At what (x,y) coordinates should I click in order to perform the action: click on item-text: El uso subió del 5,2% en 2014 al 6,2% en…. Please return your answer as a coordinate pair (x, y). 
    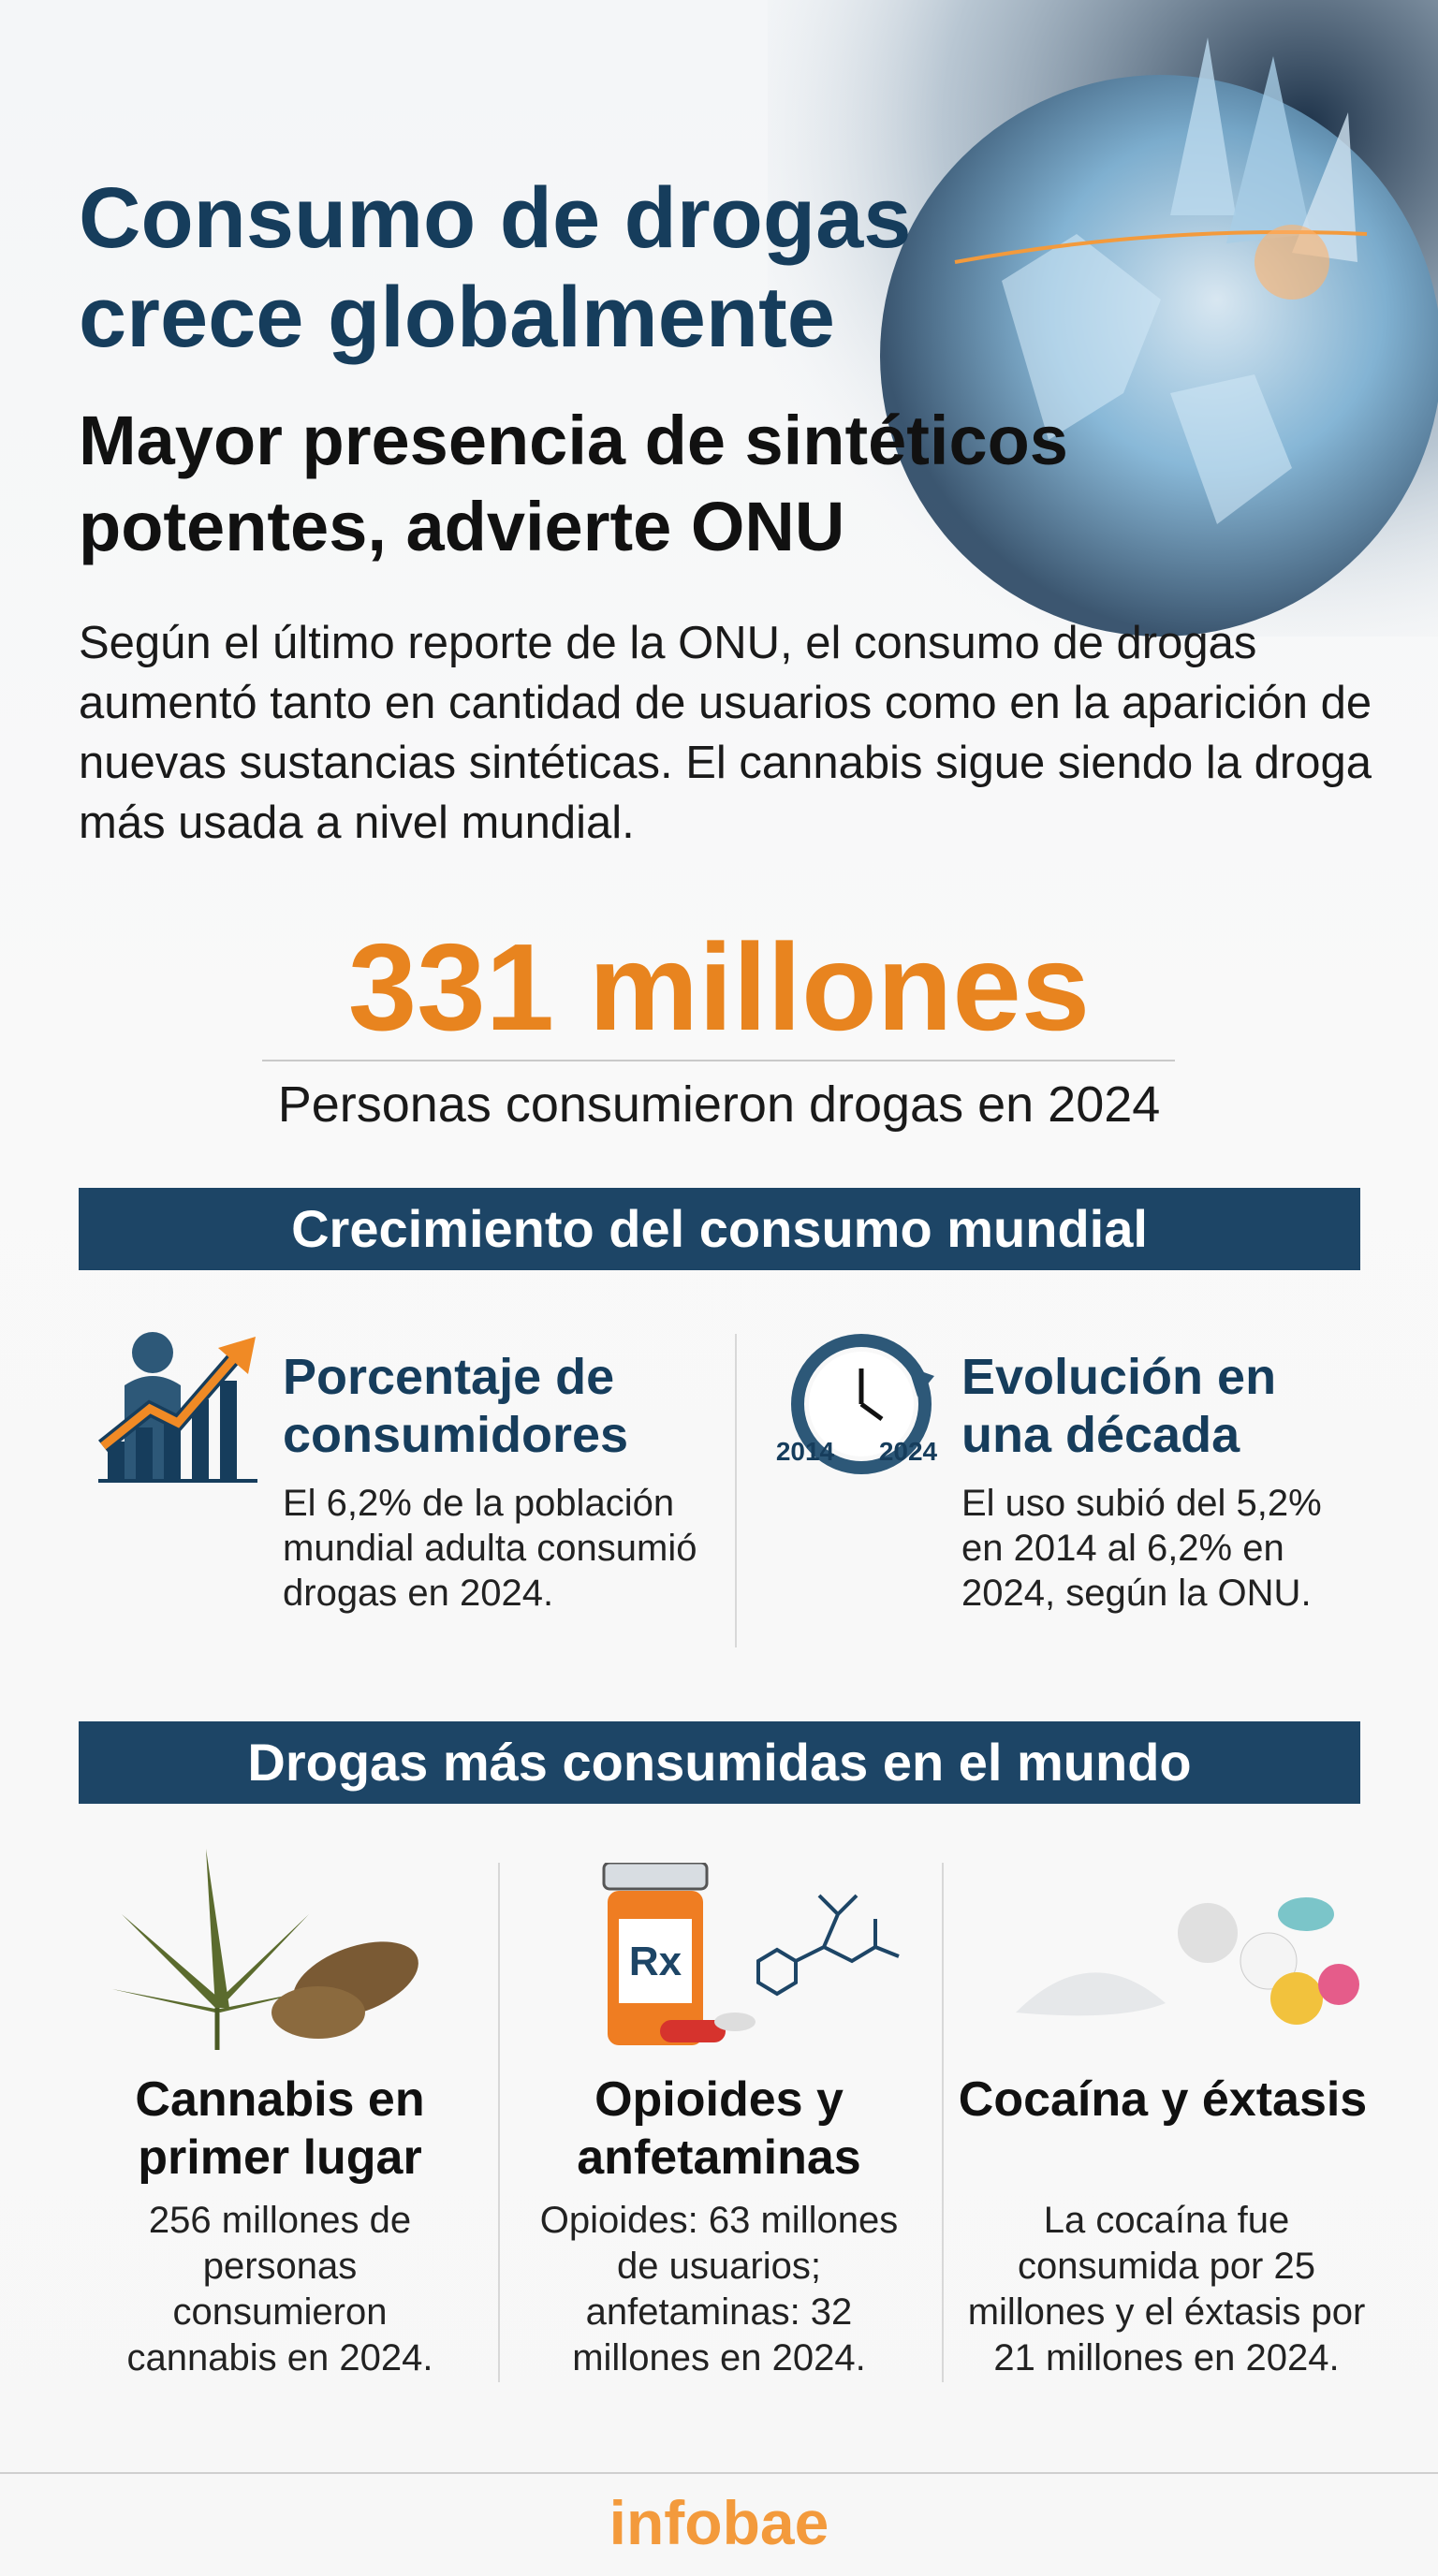
    Looking at the image, I should click on (1141, 1548).